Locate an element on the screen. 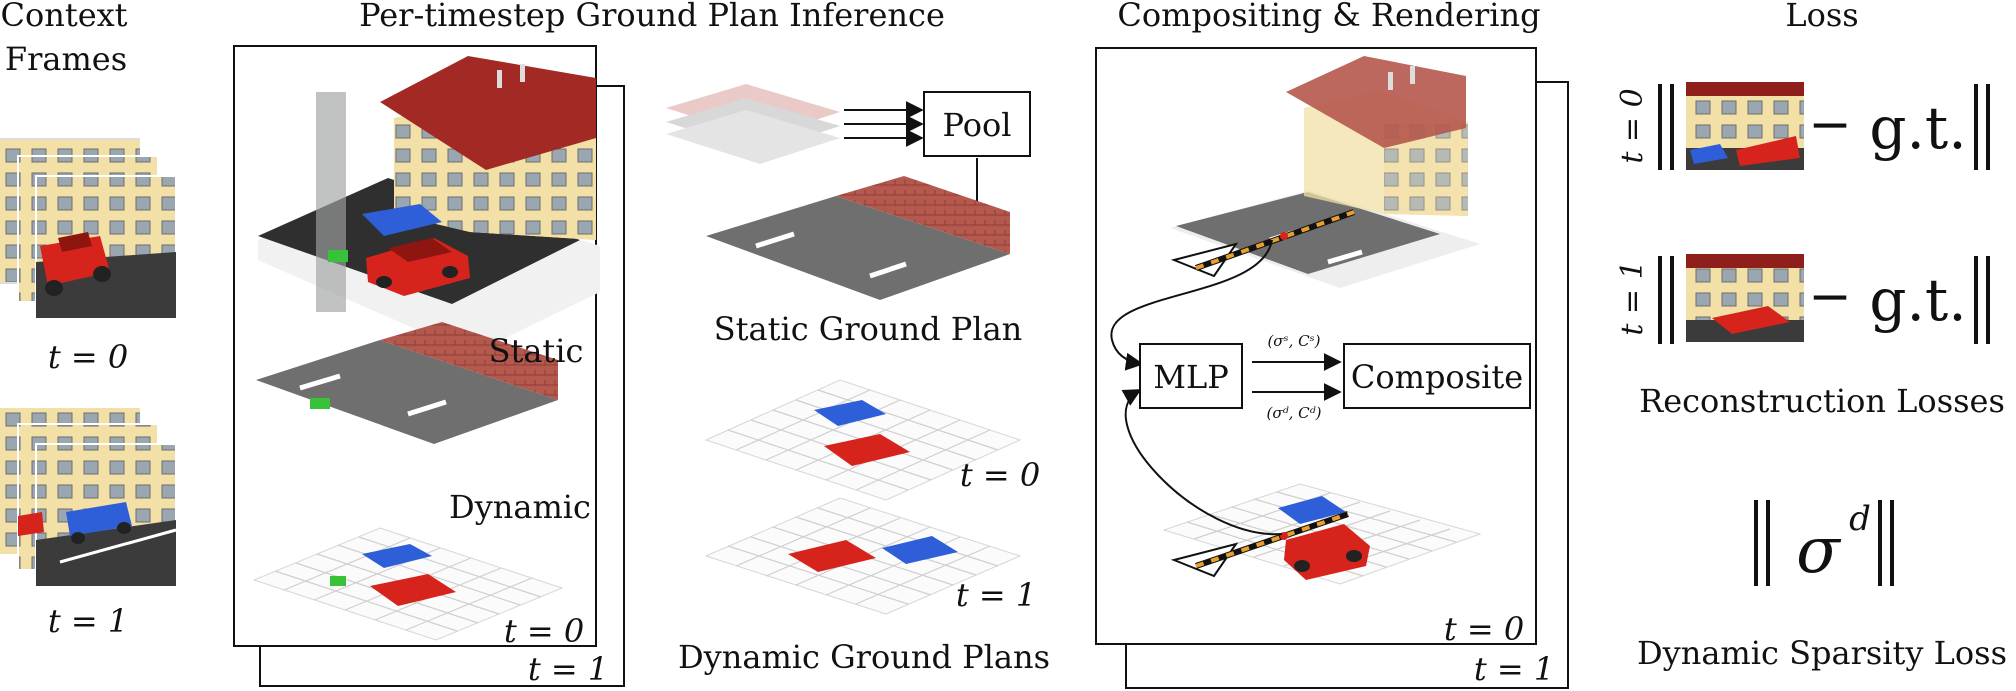 This screenshot has width=2016, height=691. header-compositing-rendering: Compositing & Rendering is located at coordinates (1328, 17).